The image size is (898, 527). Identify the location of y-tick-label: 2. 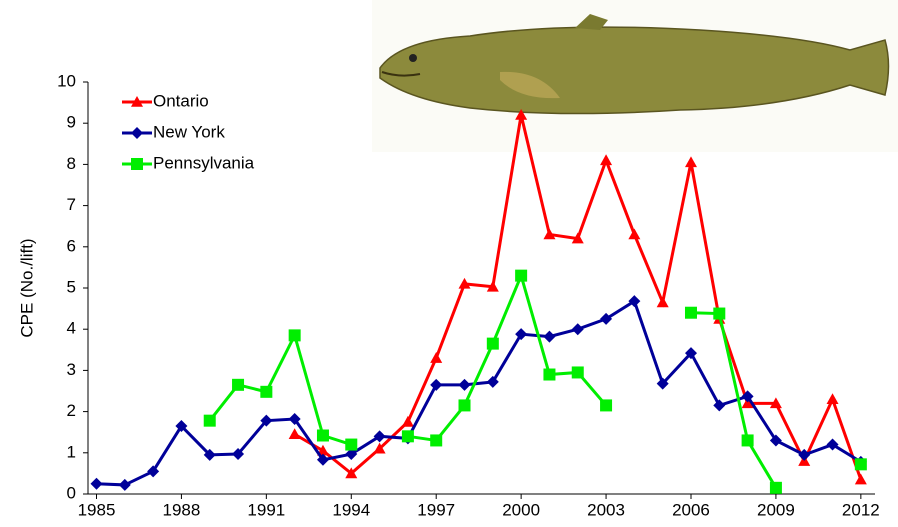
(71, 410).